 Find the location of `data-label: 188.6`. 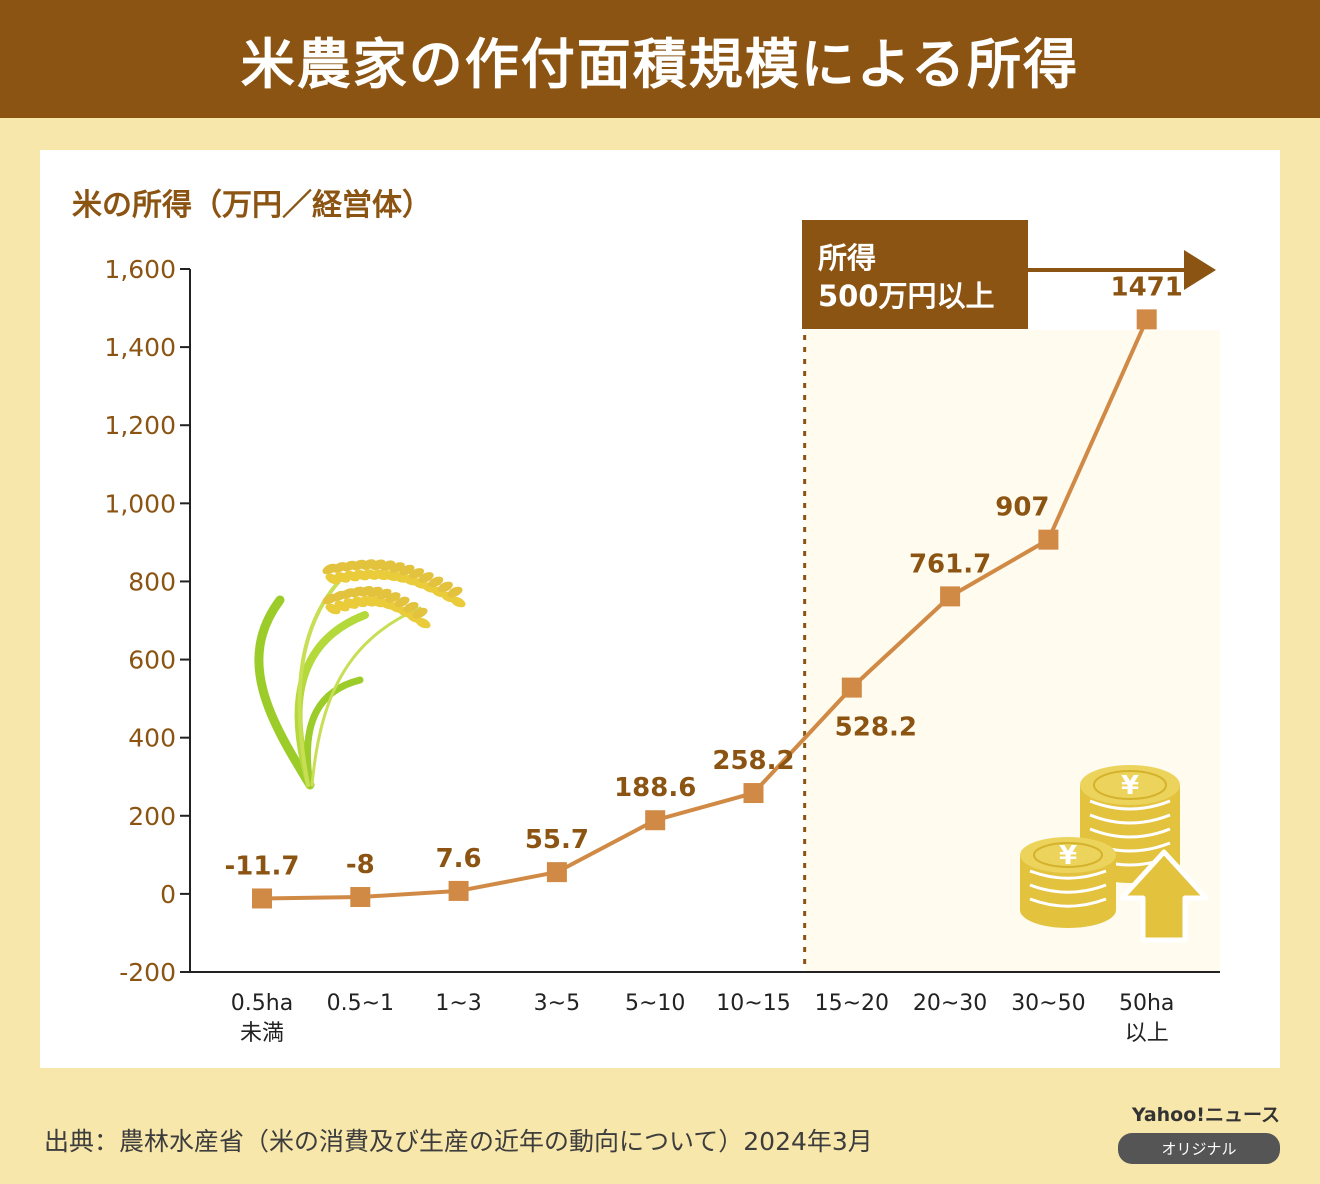

data-label: 188.6 is located at coordinates (655, 788).